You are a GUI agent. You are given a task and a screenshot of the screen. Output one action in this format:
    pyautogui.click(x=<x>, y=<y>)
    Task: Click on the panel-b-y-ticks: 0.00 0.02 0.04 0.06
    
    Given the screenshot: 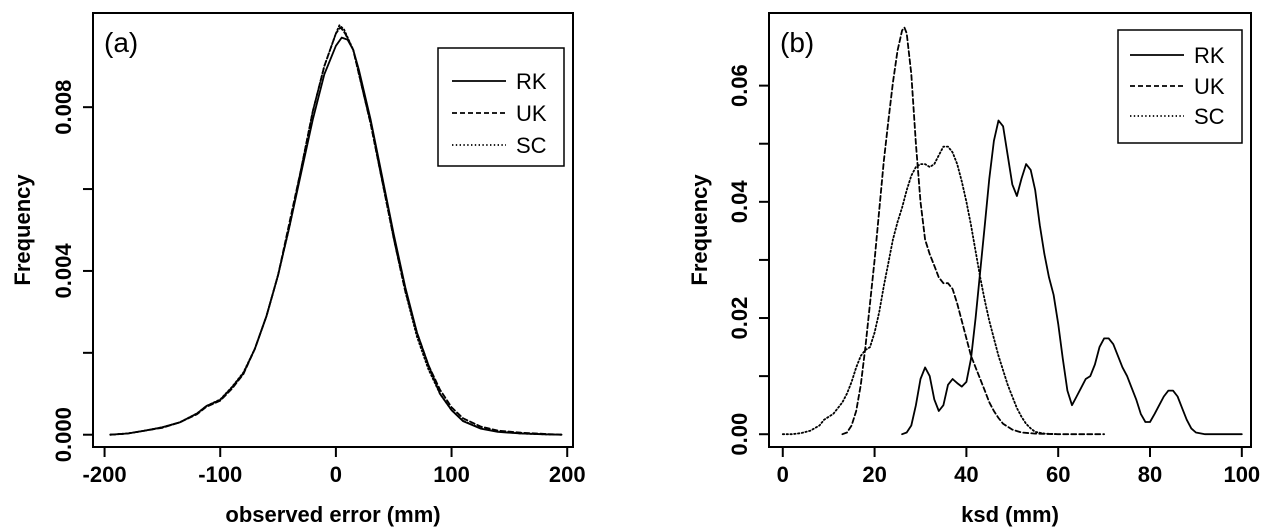 What is the action you would take?
    pyautogui.click(x=748, y=260)
    